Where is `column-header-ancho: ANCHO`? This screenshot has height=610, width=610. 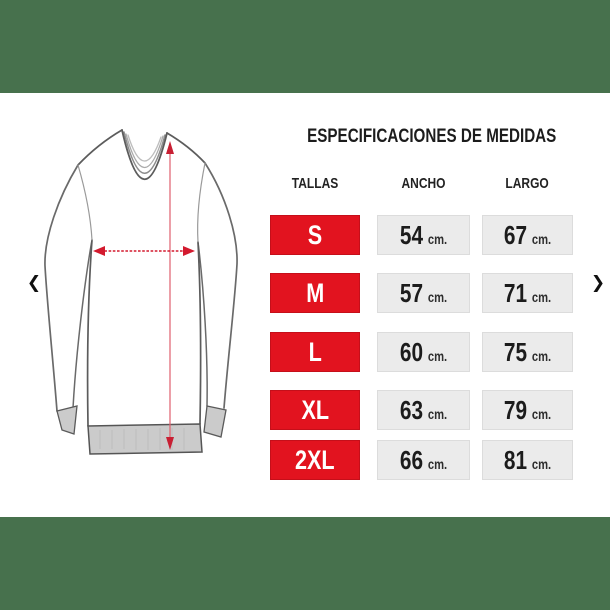 column-header-ancho: ANCHO is located at coordinates (423, 183).